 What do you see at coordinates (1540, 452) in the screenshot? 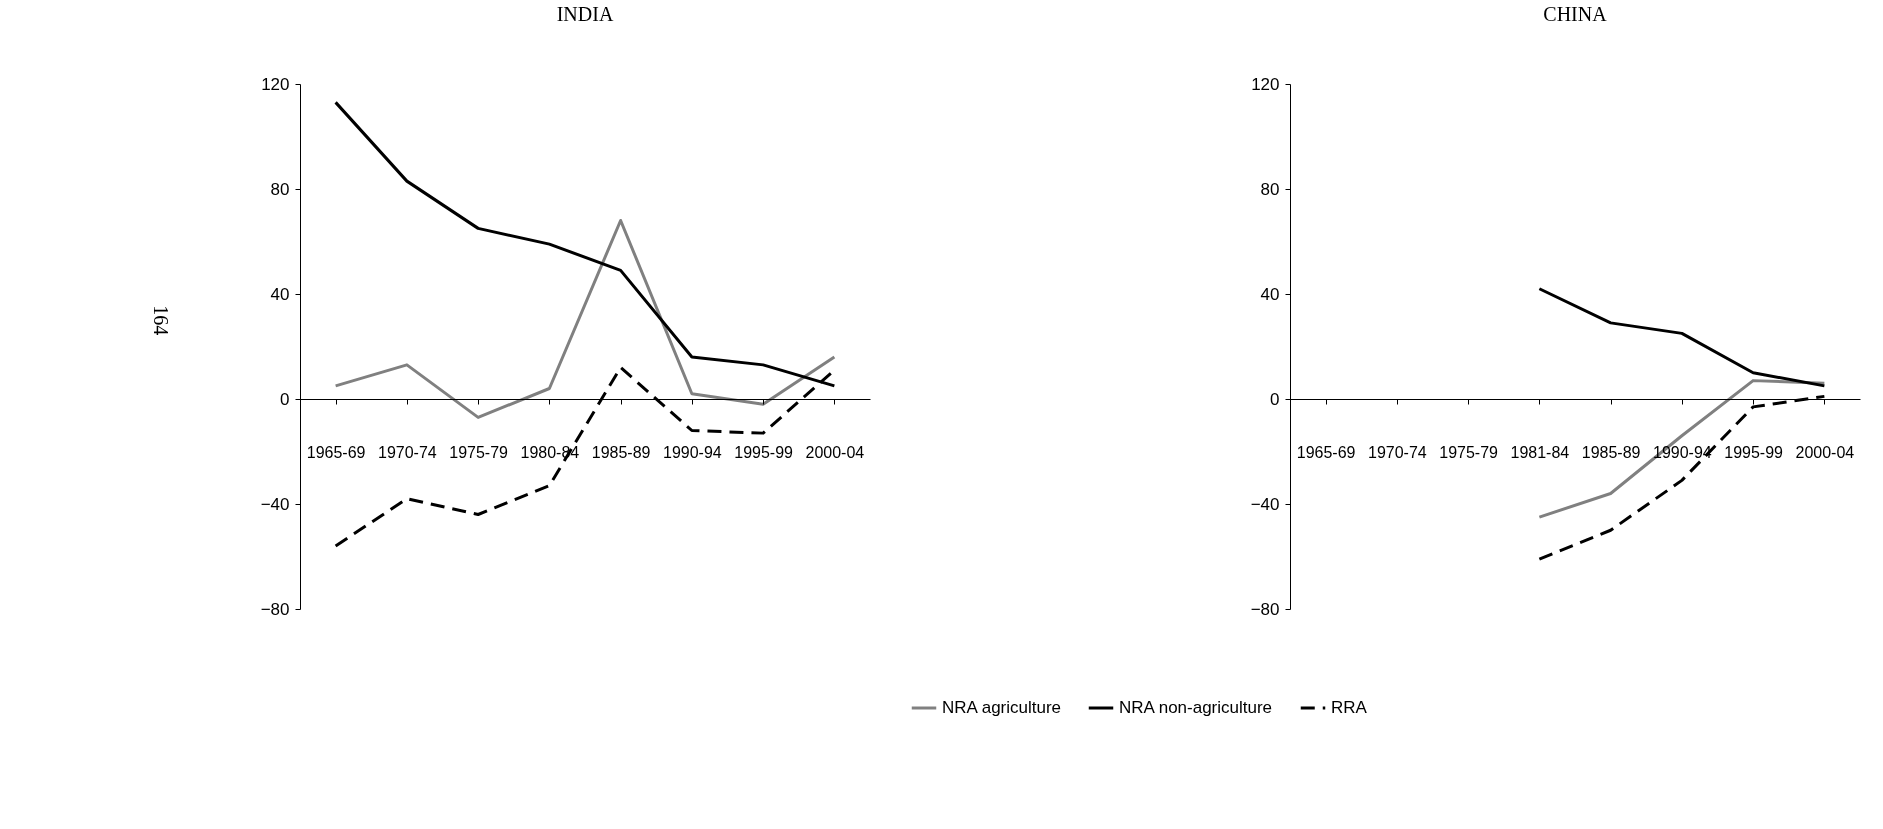
I see `x-tick-label: 1981-84` at bounding box center [1540, 452].